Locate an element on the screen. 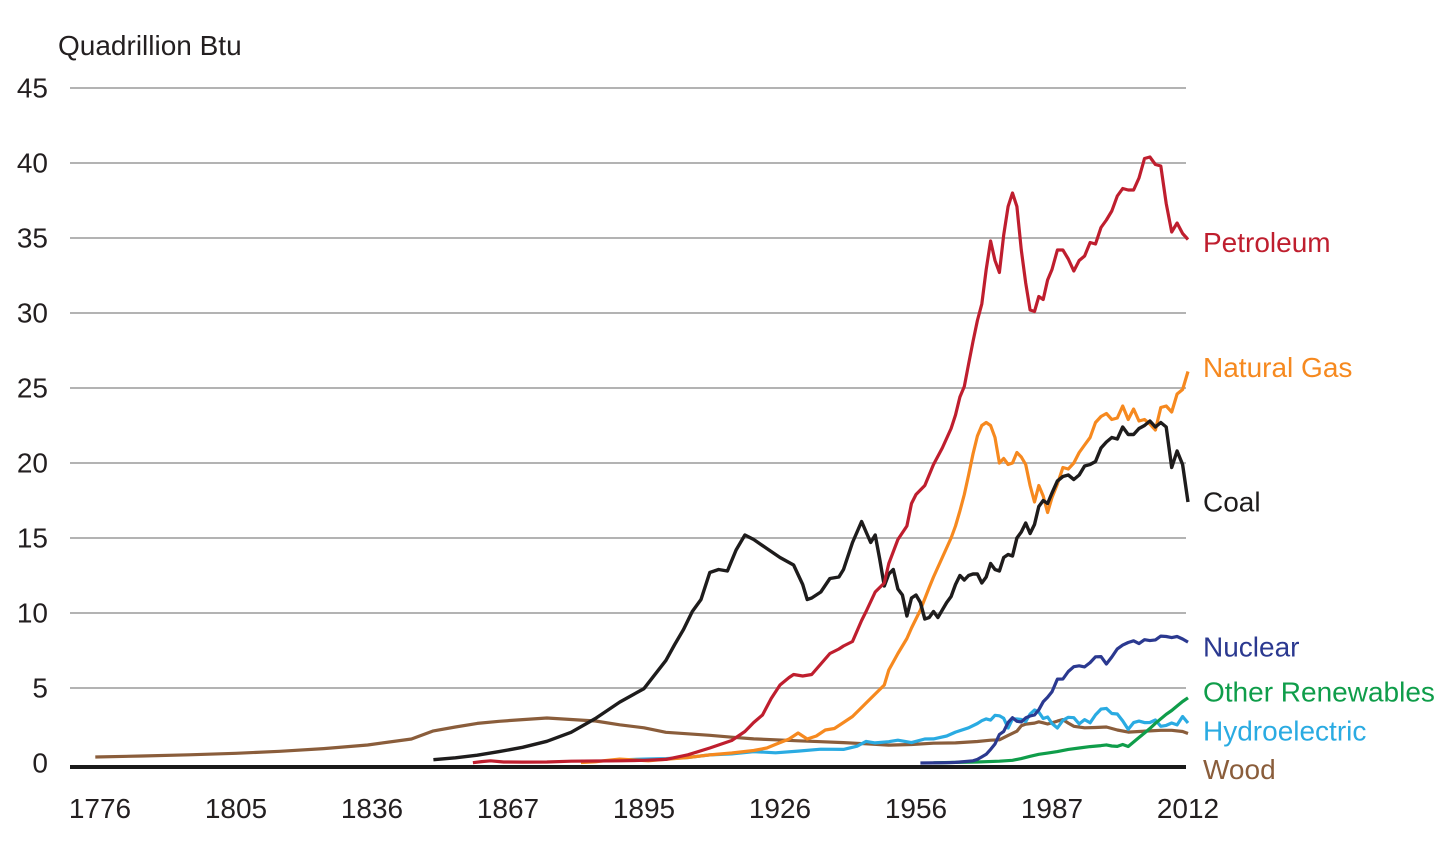 The width and height of the screenshot is (1448, 848). y-tick-35: 35 is located at coordinates (32, 238).